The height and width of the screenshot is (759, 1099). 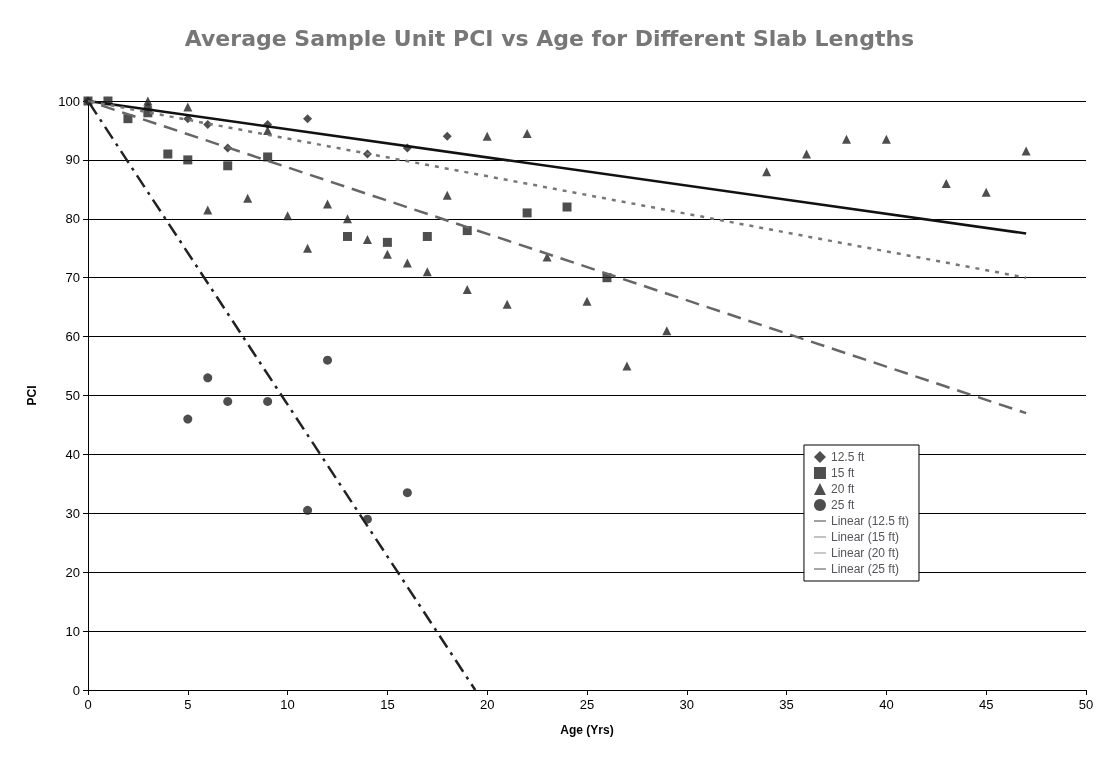 I want to click on y-tick-label: 30, so click(x=72, y=513).